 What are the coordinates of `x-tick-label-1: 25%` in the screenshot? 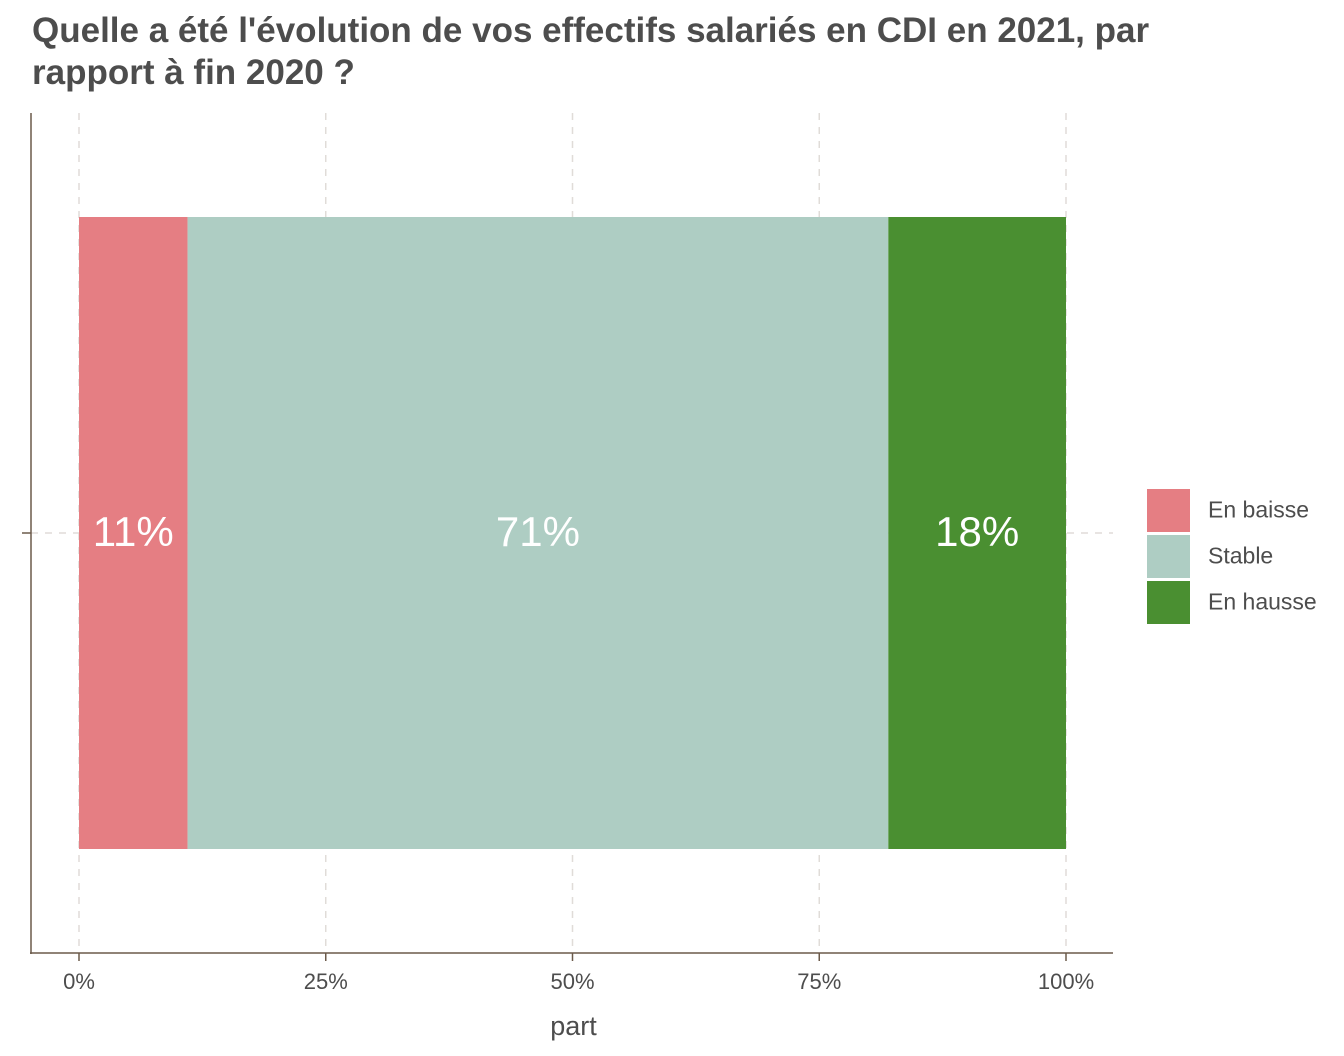 It's located at (326, 981).